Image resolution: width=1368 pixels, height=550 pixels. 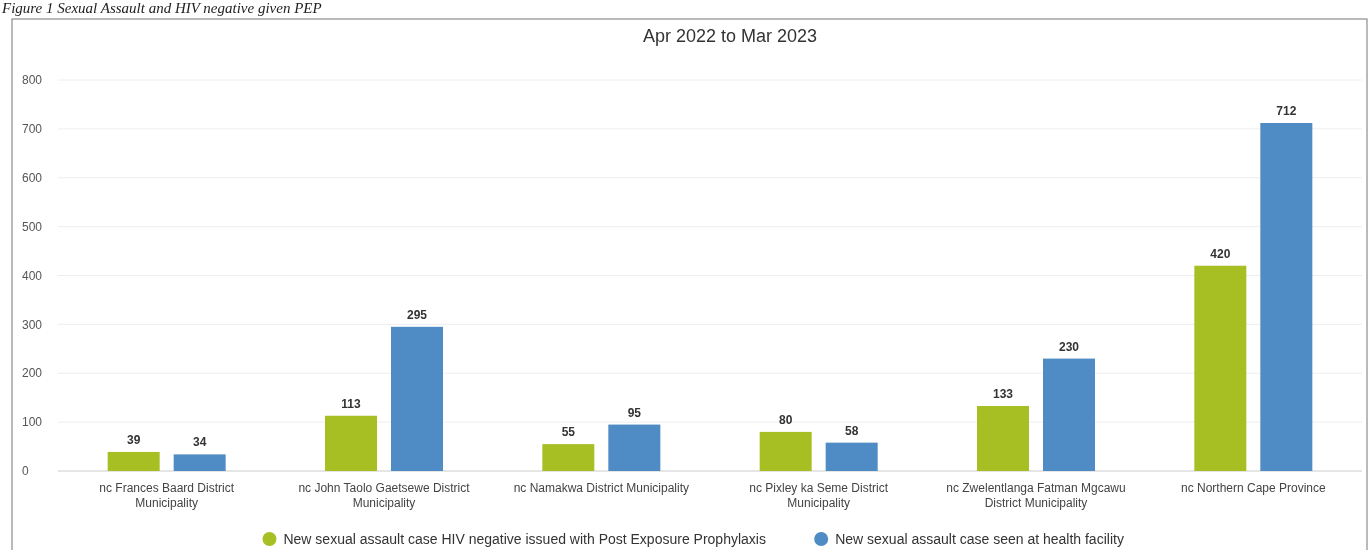 I want to click on x-tick-label: nc Northern Cape Province, so click(x=1253, y=488).